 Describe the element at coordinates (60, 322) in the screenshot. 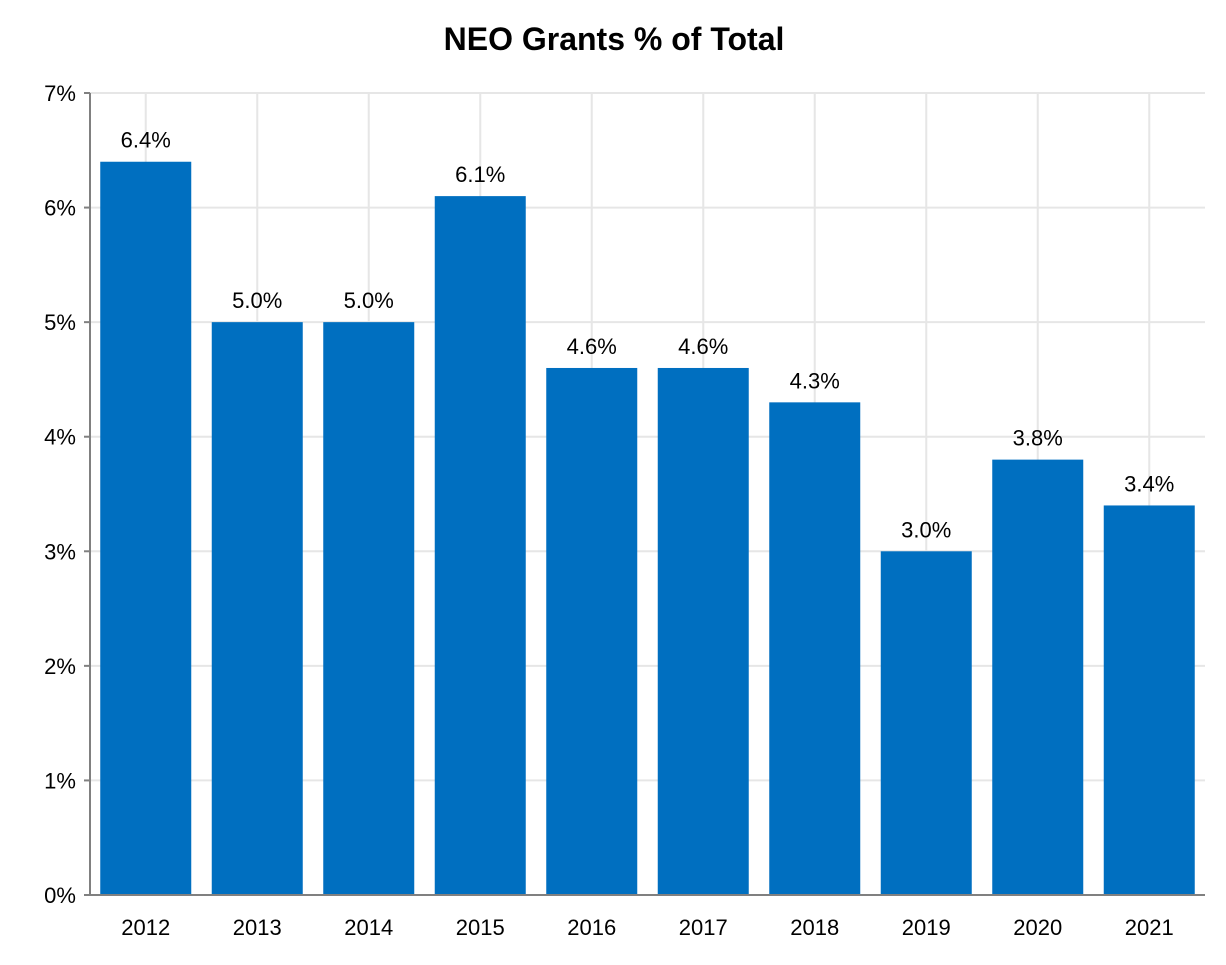

I see `y-tick-label: 5%` at that location.